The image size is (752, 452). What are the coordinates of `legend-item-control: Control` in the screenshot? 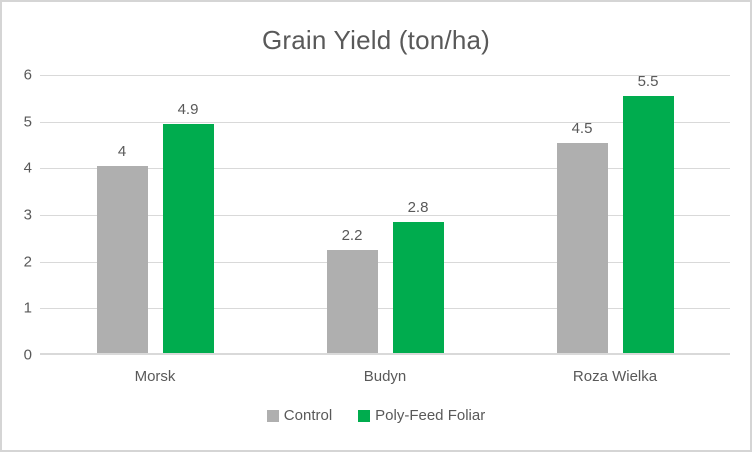 It's located at (299, 415).